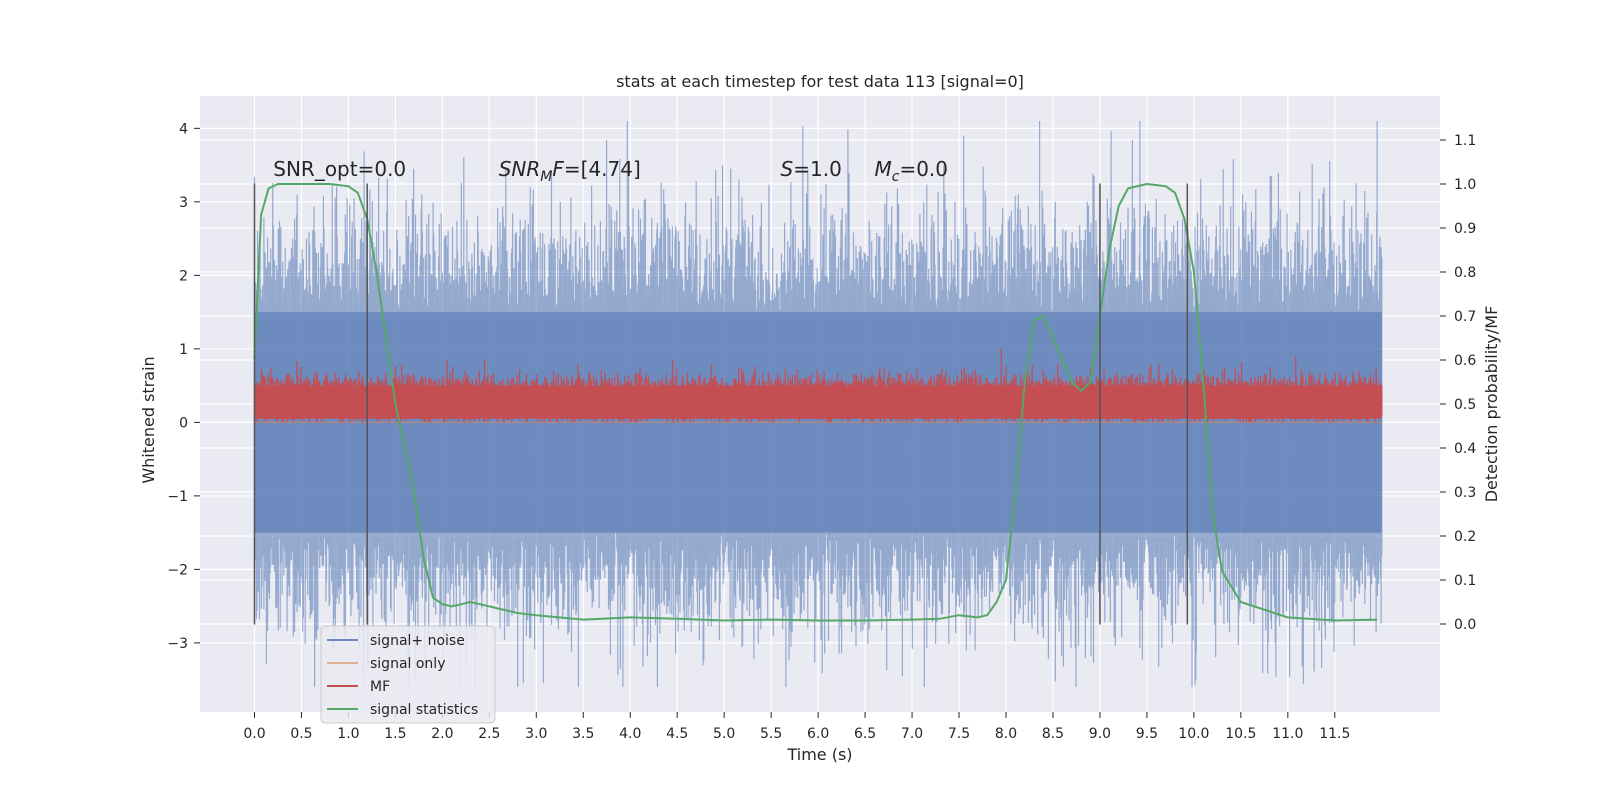  Describe the element at coordinates (1334, 734) in the screenshot. I see `x-tick-label: 11.5` at that location.